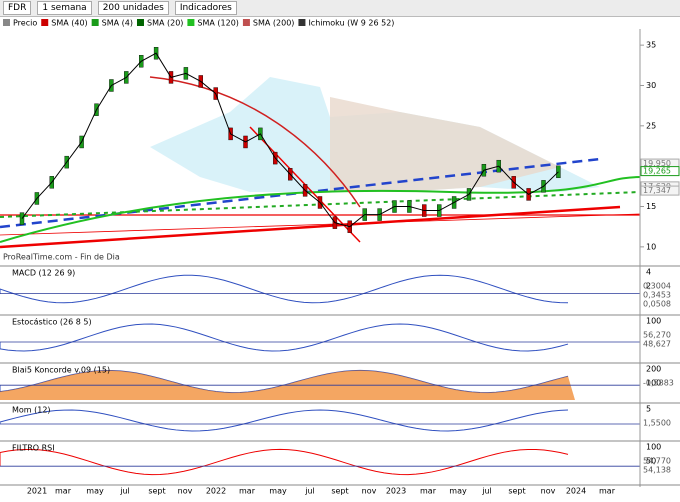  Describe the element at coordinates (651, 461) in the screenshot. I see `panel-tick: 50` at that location.